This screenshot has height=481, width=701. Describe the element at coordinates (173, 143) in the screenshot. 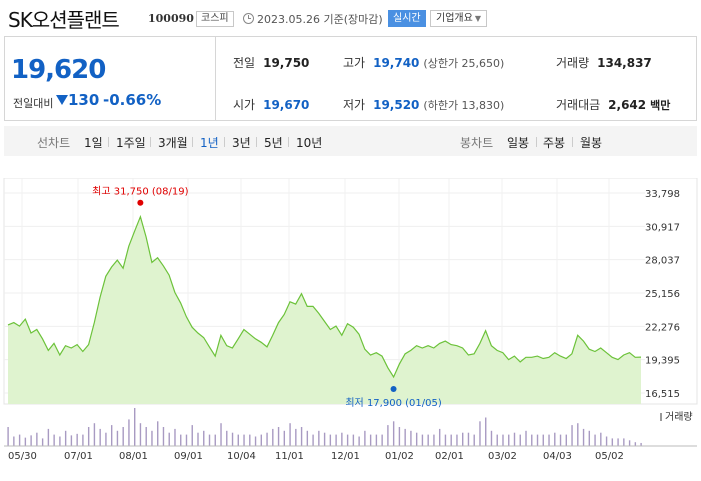

I see `tab-3month: 3개월` at that location.